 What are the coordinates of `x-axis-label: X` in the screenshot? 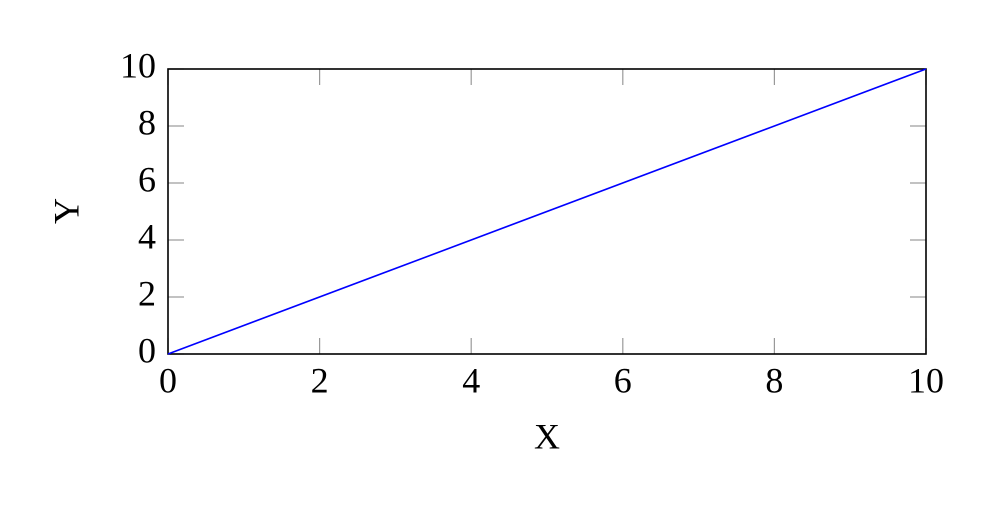 It's located at (547, 436).